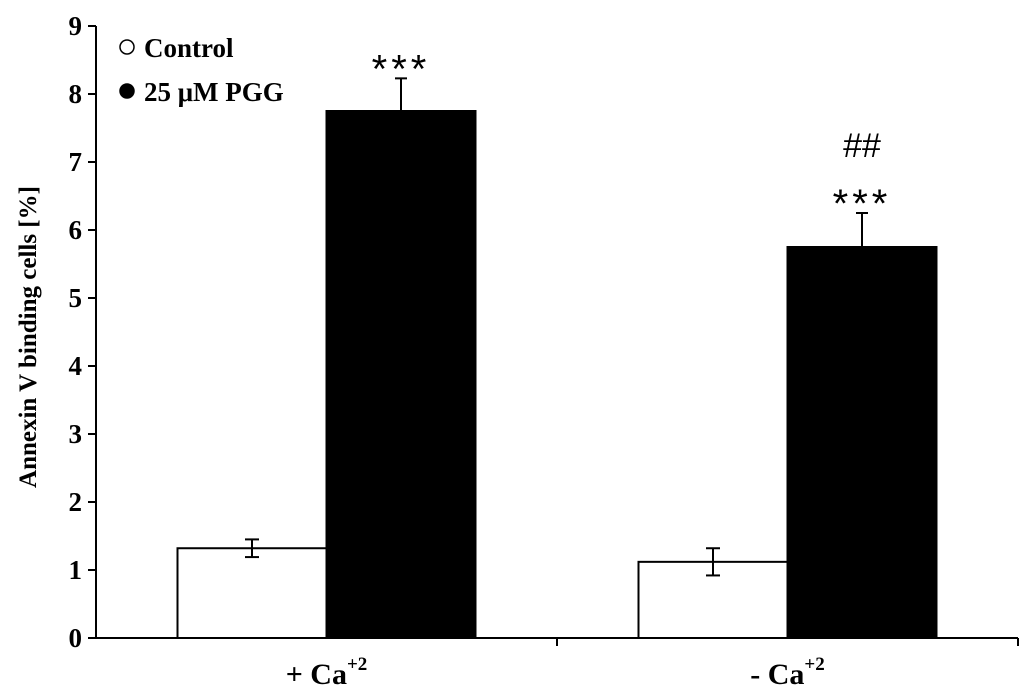 Image resolution: width=1024 pixels, height=698 pixels. Describe the element at coordinates (76, 26) in the screenshot. I see `y-tick-label: 9` at that location.